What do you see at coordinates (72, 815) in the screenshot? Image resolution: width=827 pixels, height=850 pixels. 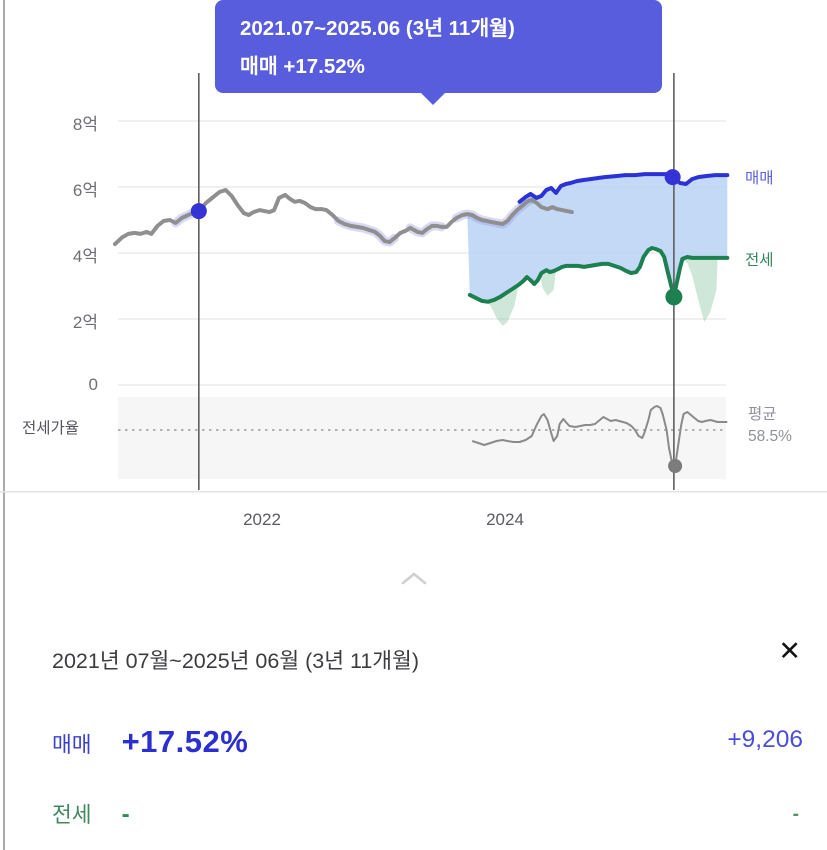 I see `jeonse-label: 전세` at bounding box center [72, 815].